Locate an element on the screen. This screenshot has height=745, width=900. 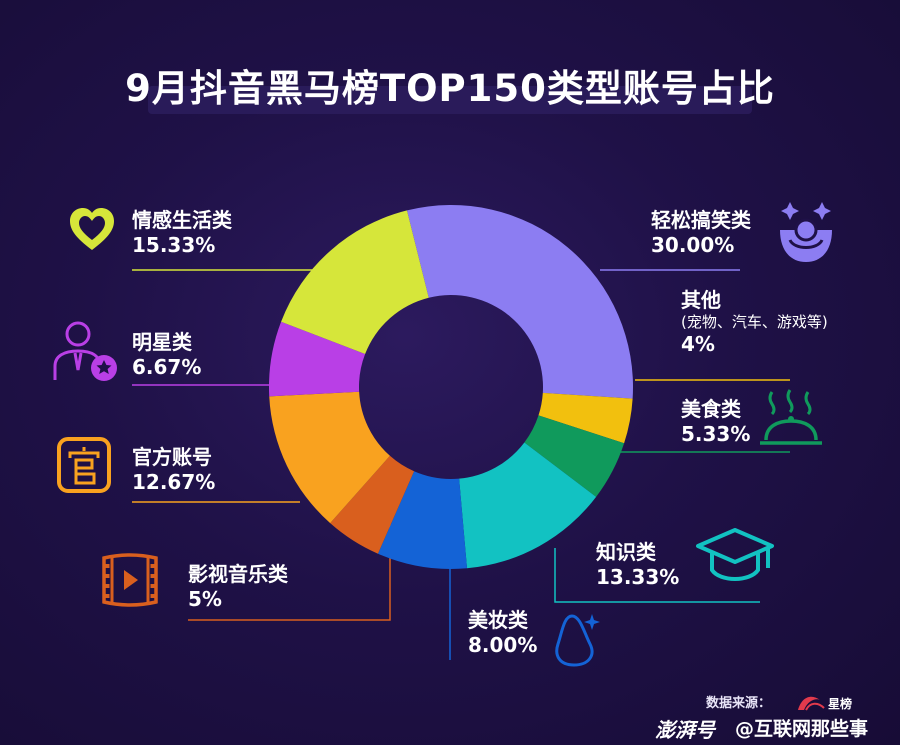
label-star: 明星类 6.67% is located at coordinates (166, 355).